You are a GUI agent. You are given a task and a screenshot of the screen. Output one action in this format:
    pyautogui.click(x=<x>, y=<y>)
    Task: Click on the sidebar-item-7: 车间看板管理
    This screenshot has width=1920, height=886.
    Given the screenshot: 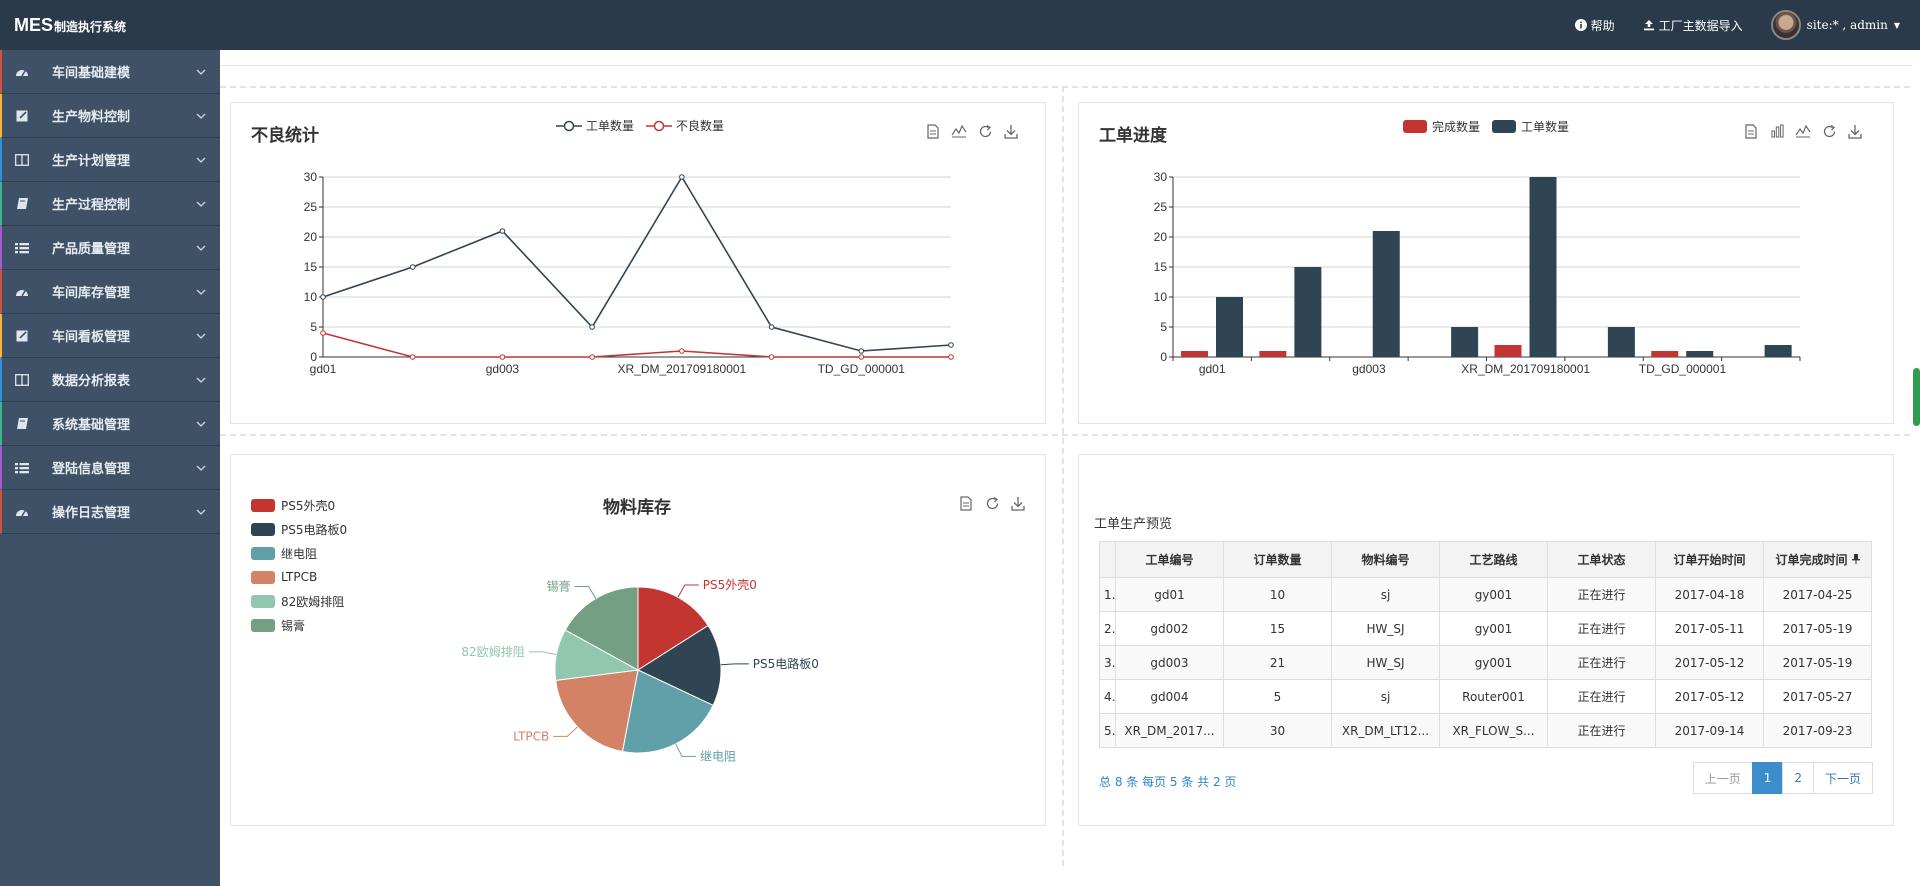 What is the action you would take?
    pyautogui.click(x=110, y=336)
    